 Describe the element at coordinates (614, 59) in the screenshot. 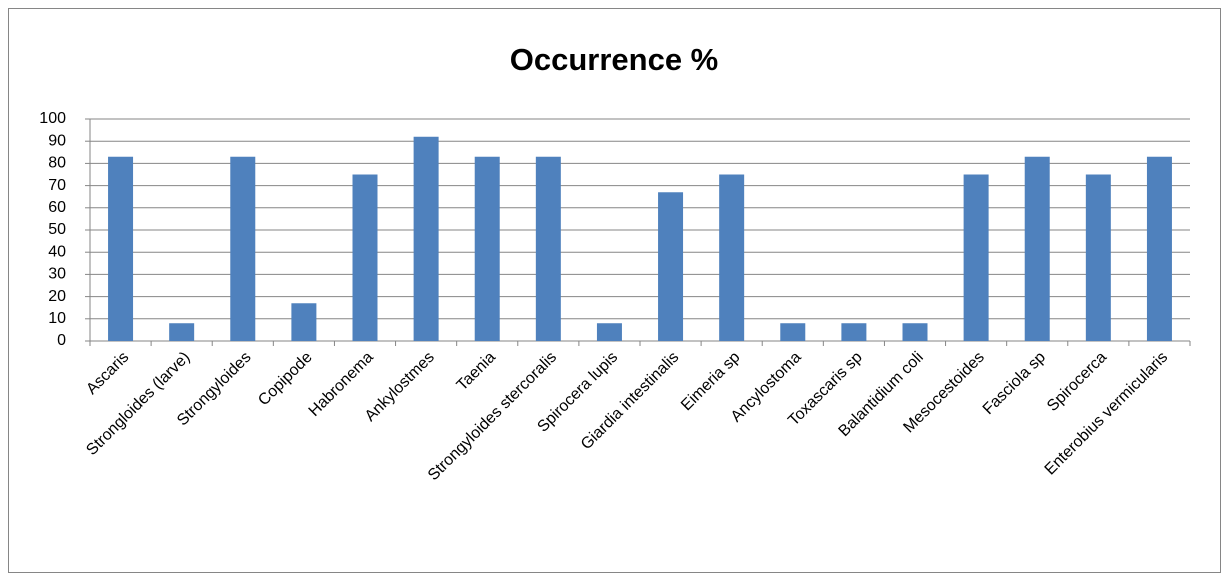

I see `chart-title: Occurrence %` at that location.